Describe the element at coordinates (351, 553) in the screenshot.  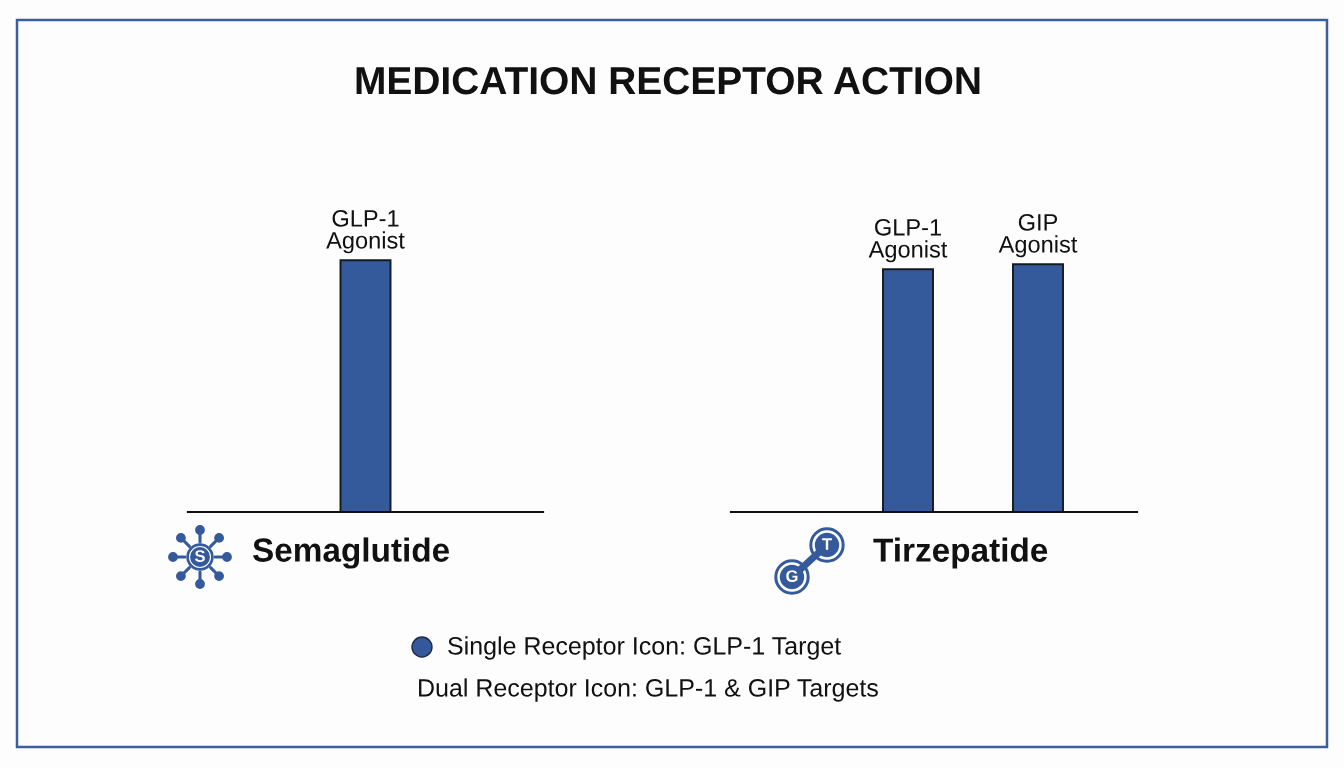
I see `x-axis-title: Semaglutide` at that location.